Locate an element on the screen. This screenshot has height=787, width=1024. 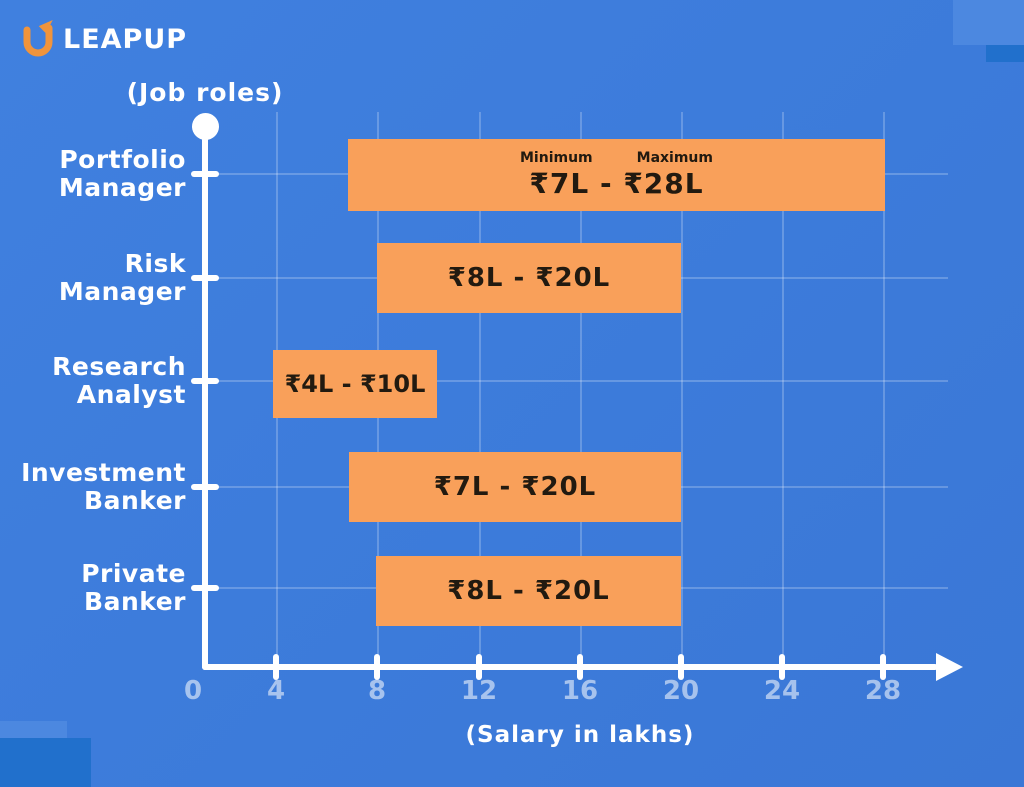
x-tick-label-12: 12 is located at coordinates (479, 691).